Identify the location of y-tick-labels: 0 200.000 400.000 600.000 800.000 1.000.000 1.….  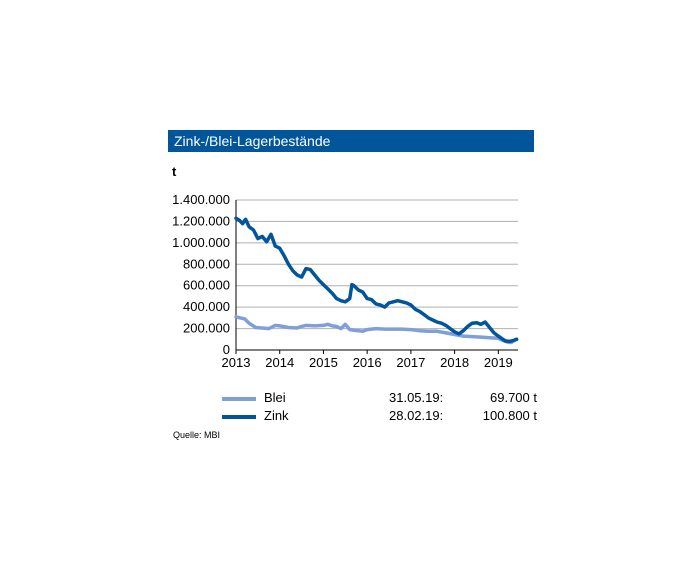
(201, 274).